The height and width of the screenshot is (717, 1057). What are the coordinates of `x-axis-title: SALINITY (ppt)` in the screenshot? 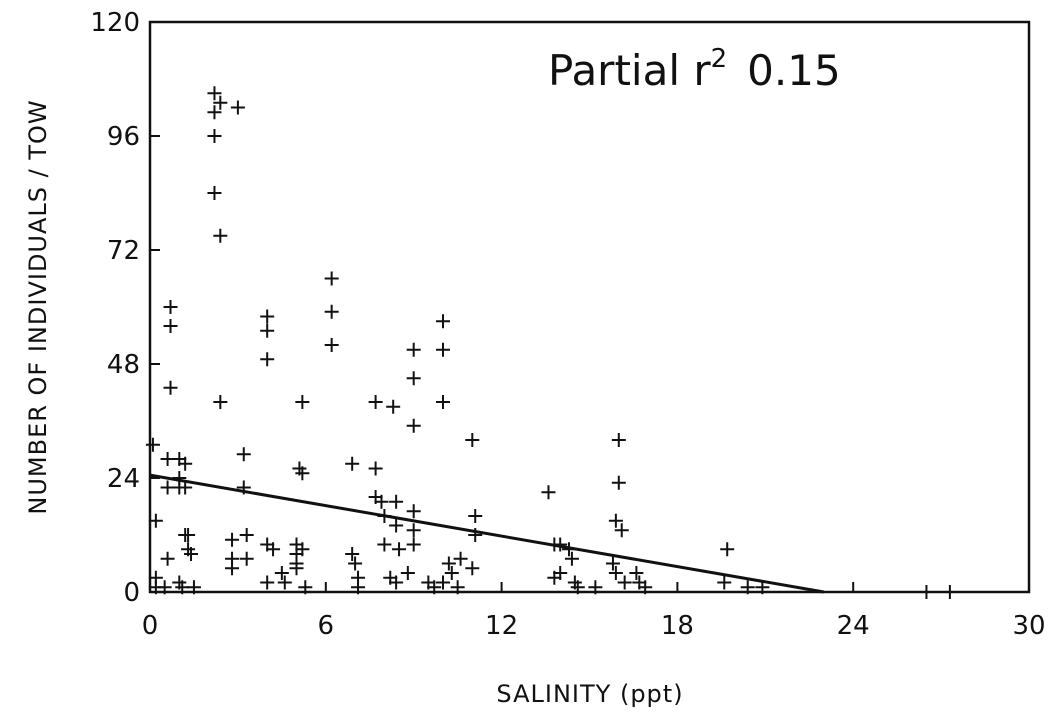 It's located at (589, 694).